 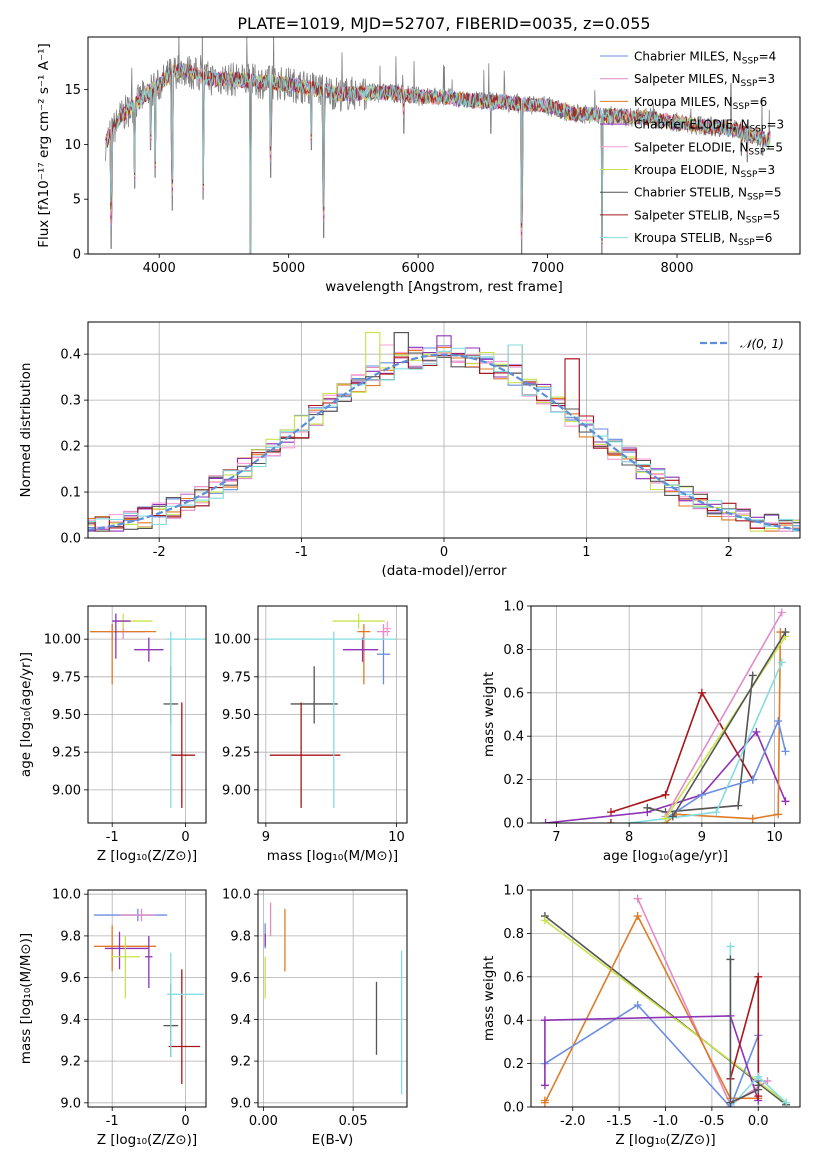 What do you see at coordinates (513, 824) in the screenshot?
I see `y-tick-label: 0.0` at bounding box center [513, 824].